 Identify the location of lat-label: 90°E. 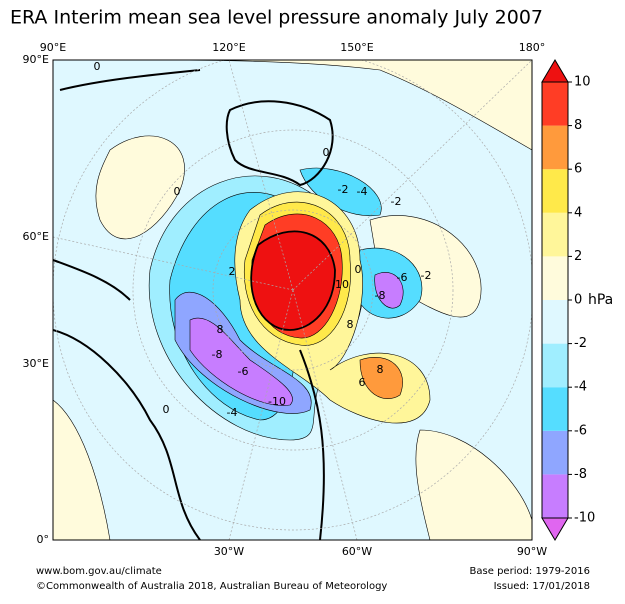
(36, 59).